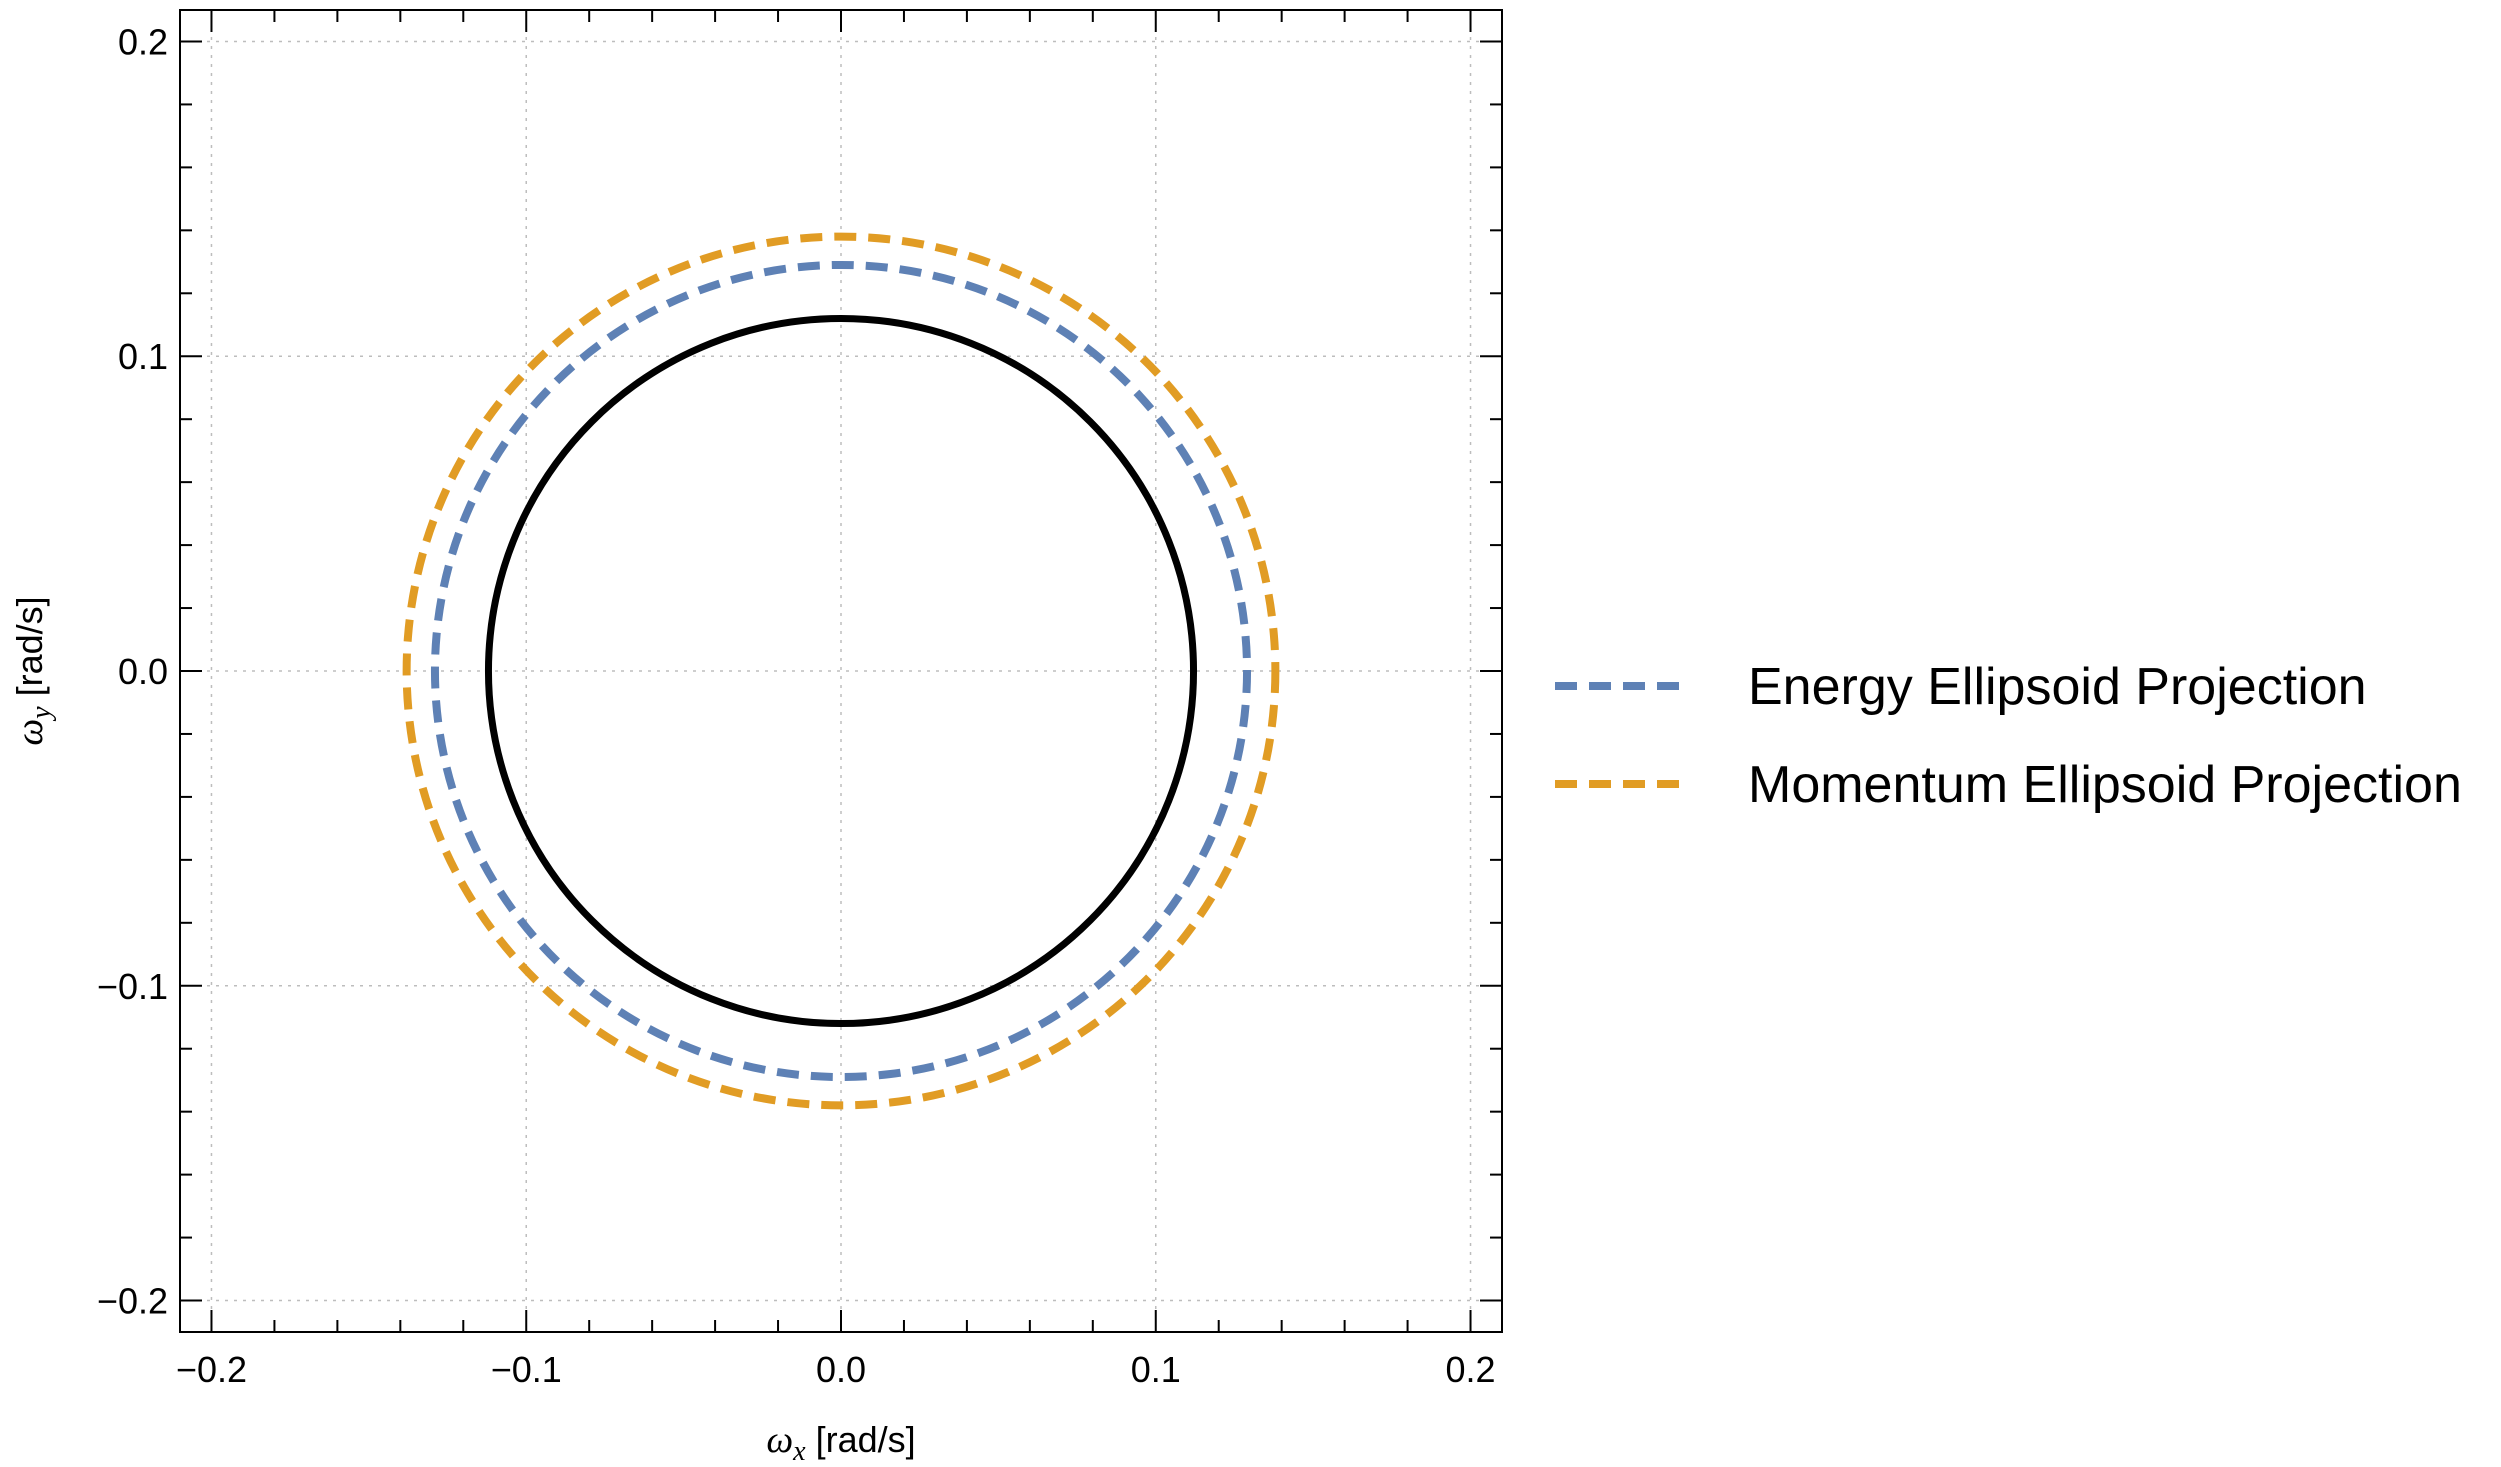 This screenshot has height=1467, width=2501. I want to click on y-tick-label: −0.2, so click(132, 1301).